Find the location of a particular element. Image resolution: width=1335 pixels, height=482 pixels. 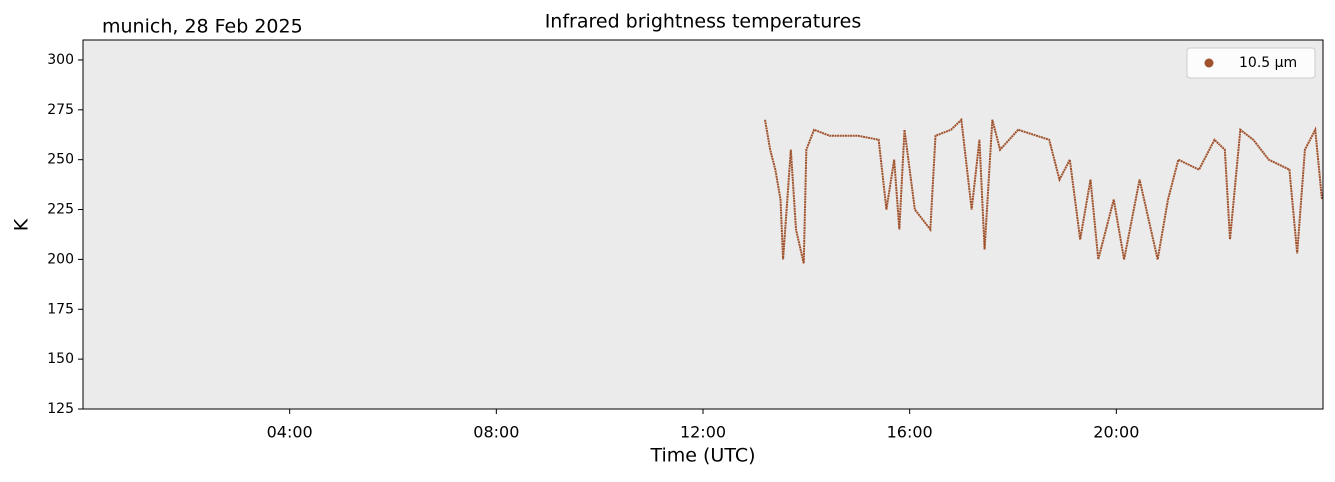

legend-box is located at coordinates (1251, 63).